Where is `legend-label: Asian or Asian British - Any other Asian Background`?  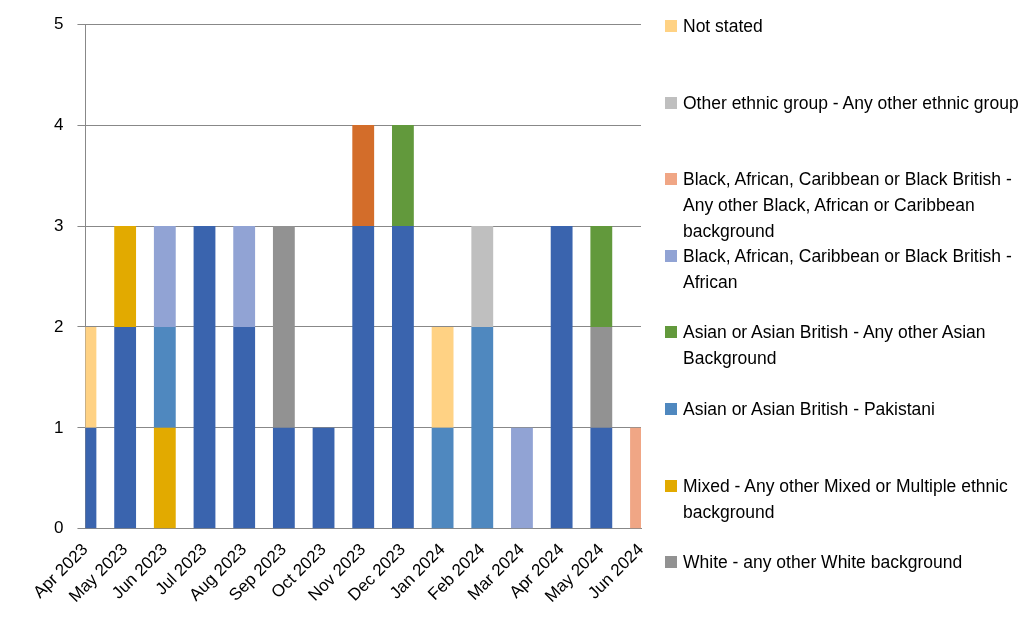
legend-label: Asian or Asian British - Any other Asian Background is located at coordinates (835, 346).